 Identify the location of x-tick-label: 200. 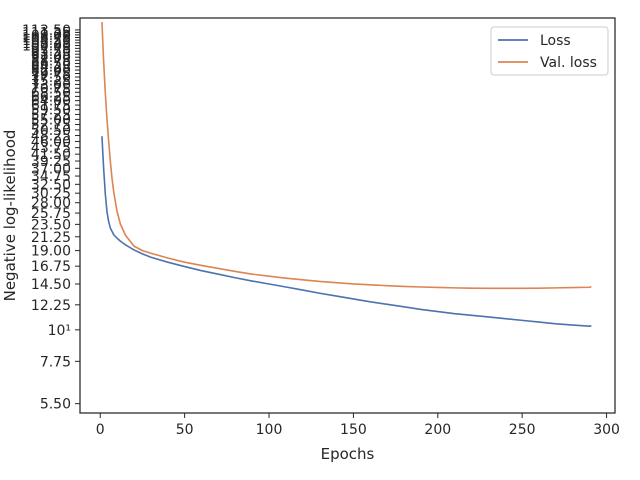
(437, 430).